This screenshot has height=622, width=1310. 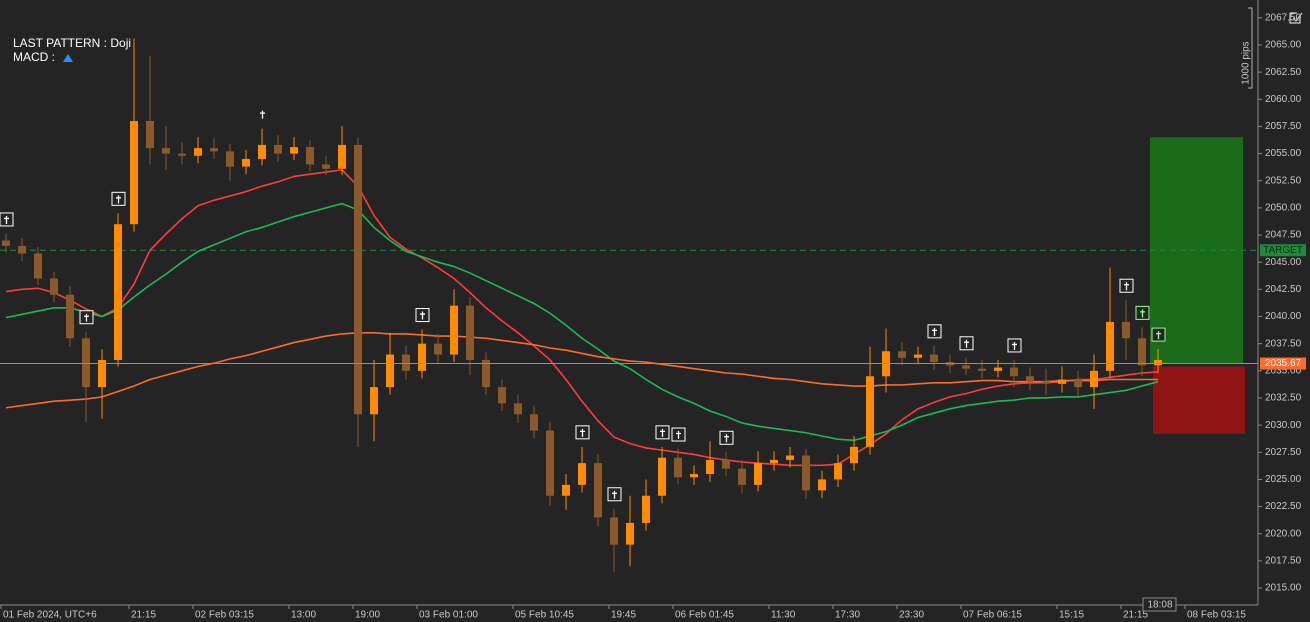 I want to click on moving-average, so click(x=581, y=370).